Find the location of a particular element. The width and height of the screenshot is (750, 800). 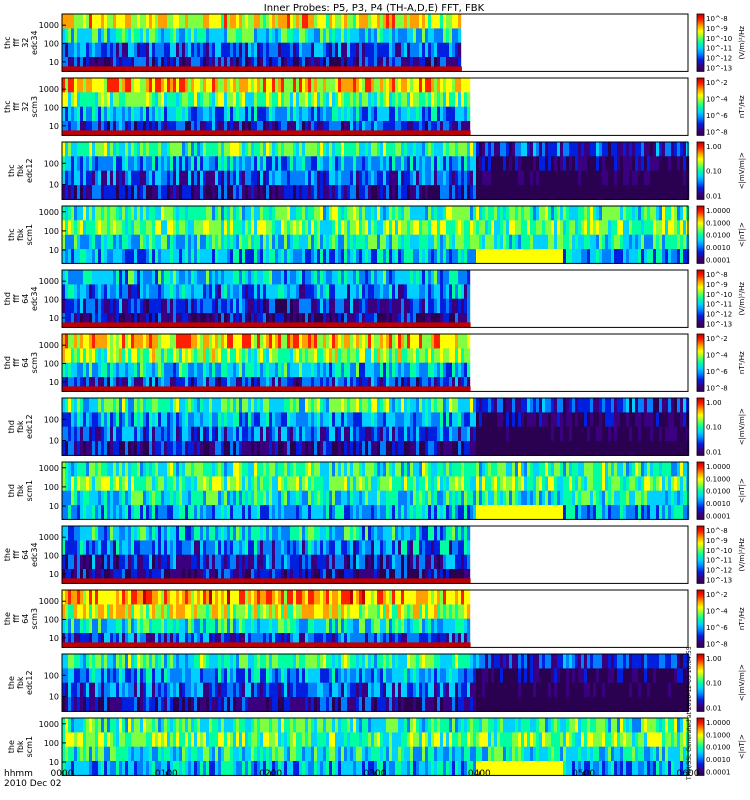

colorbar-tick-label: 10^-6 is located at coordinates (717, 372).